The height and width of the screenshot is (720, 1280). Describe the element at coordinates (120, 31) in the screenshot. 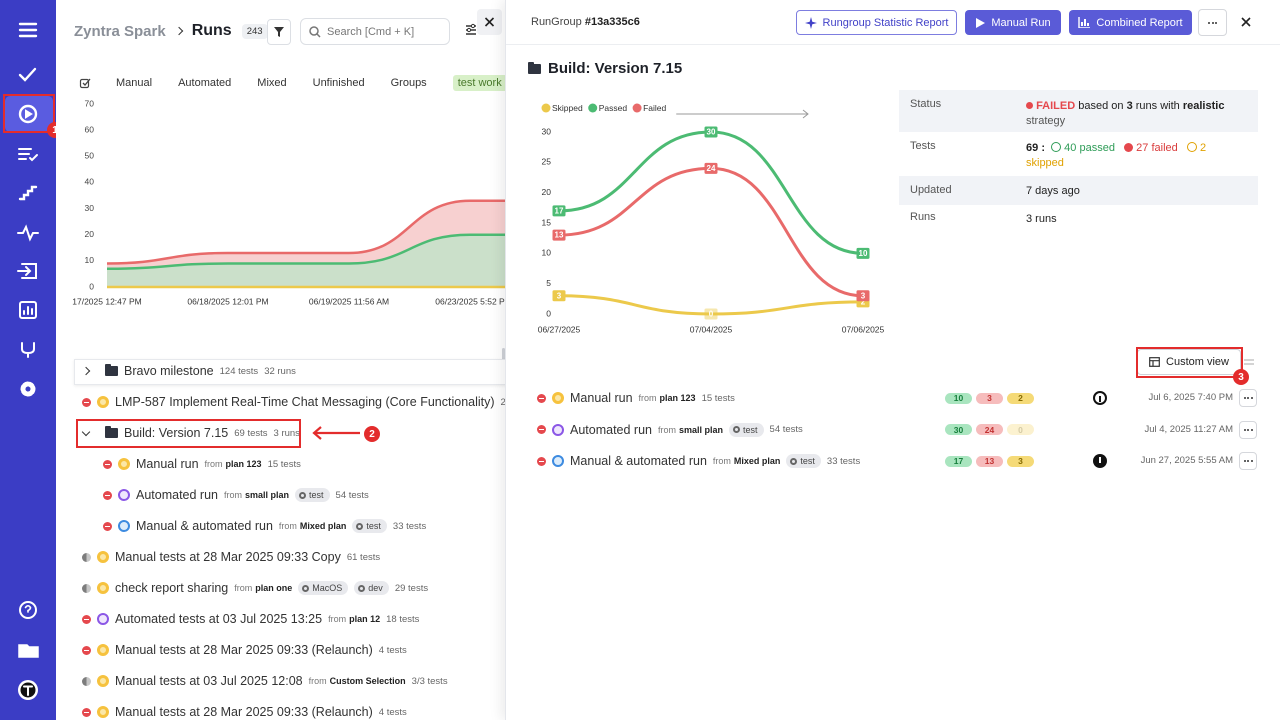

I see `project-name: Zyntra Spark` at that location.